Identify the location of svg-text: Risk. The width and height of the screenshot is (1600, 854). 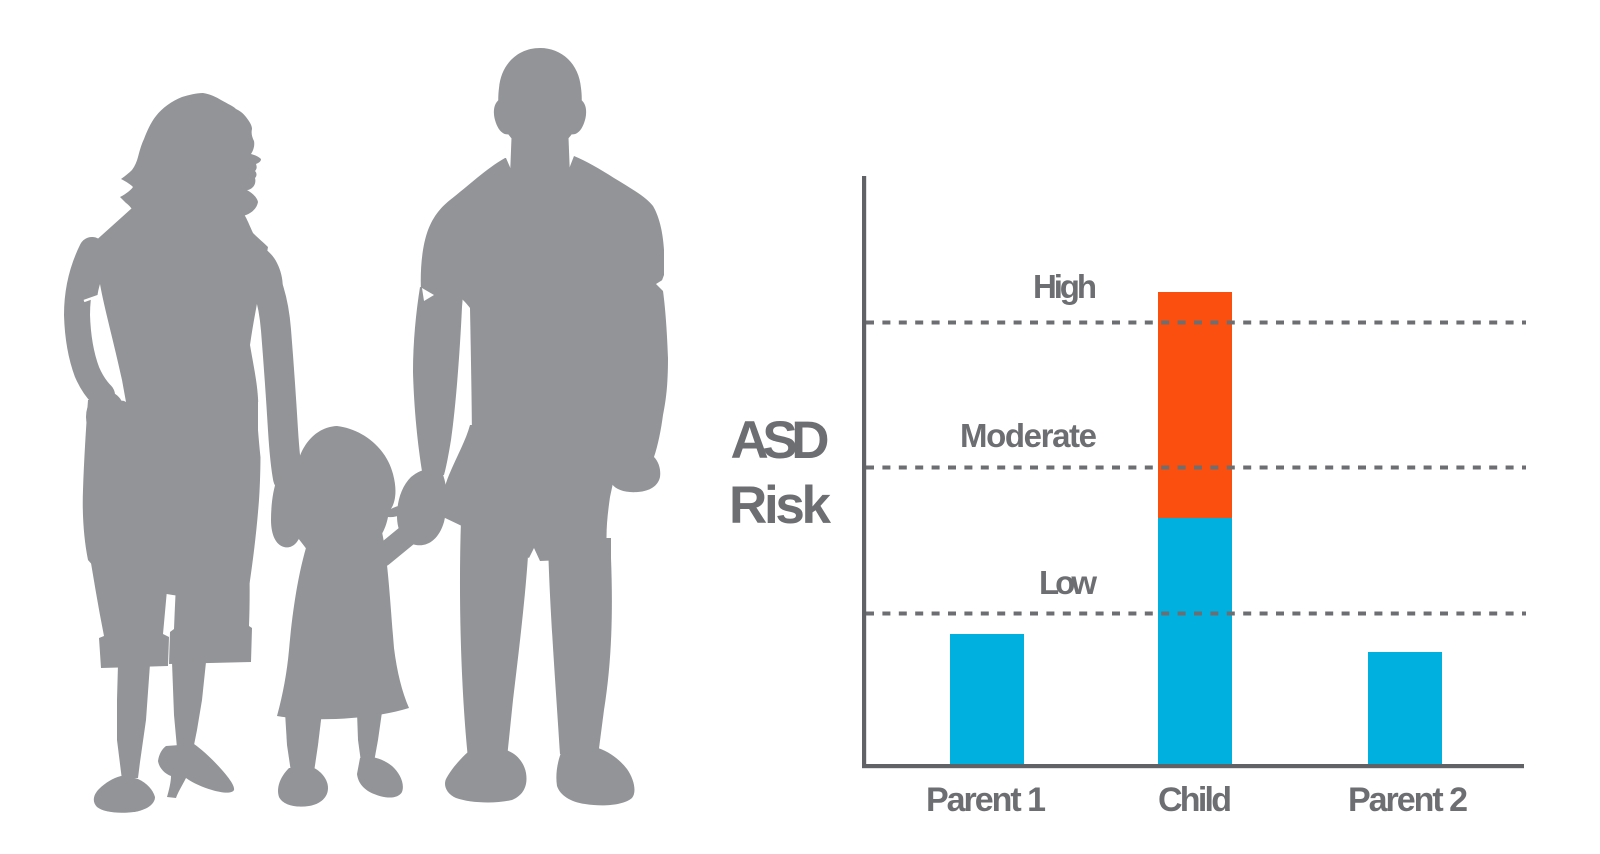
(780, 505).